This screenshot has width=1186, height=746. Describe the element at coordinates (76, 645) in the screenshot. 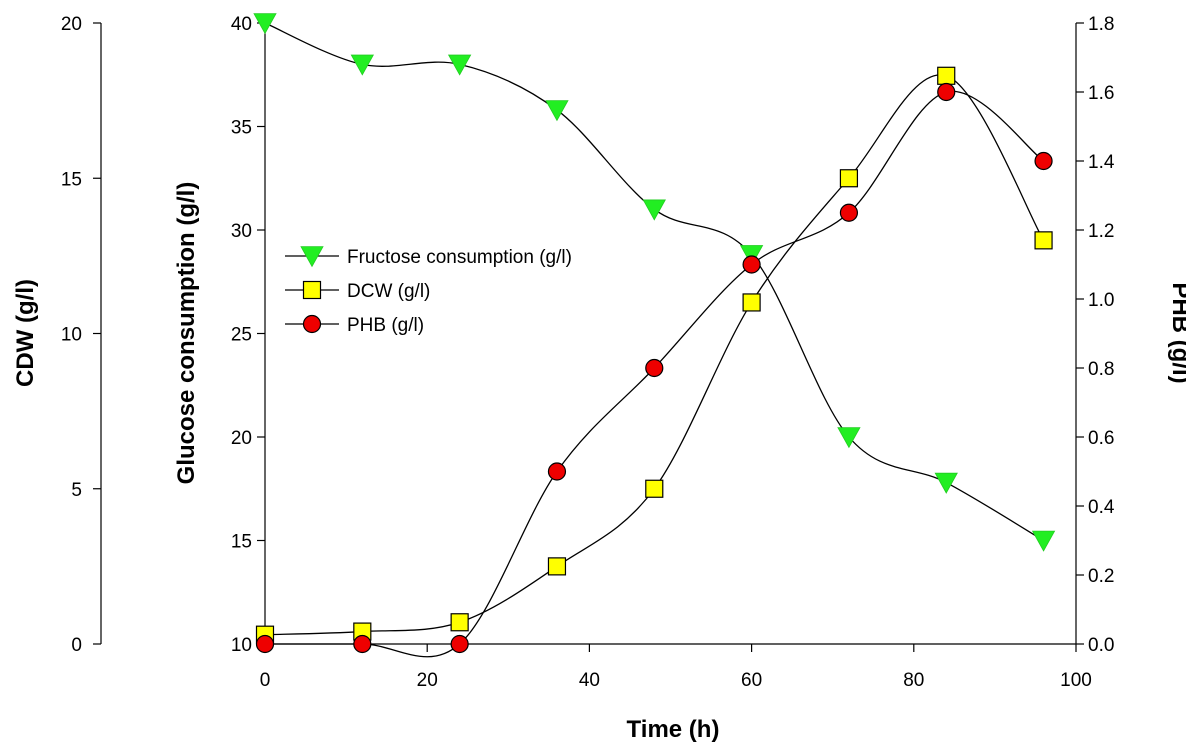

I see `cdw-tick-label: 0` at that location.